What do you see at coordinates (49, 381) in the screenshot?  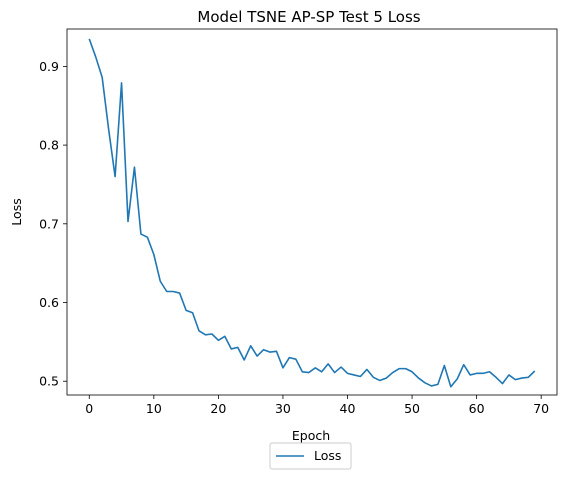 I see `y-tick-label: 0.5` at bounding box center [49, 381].